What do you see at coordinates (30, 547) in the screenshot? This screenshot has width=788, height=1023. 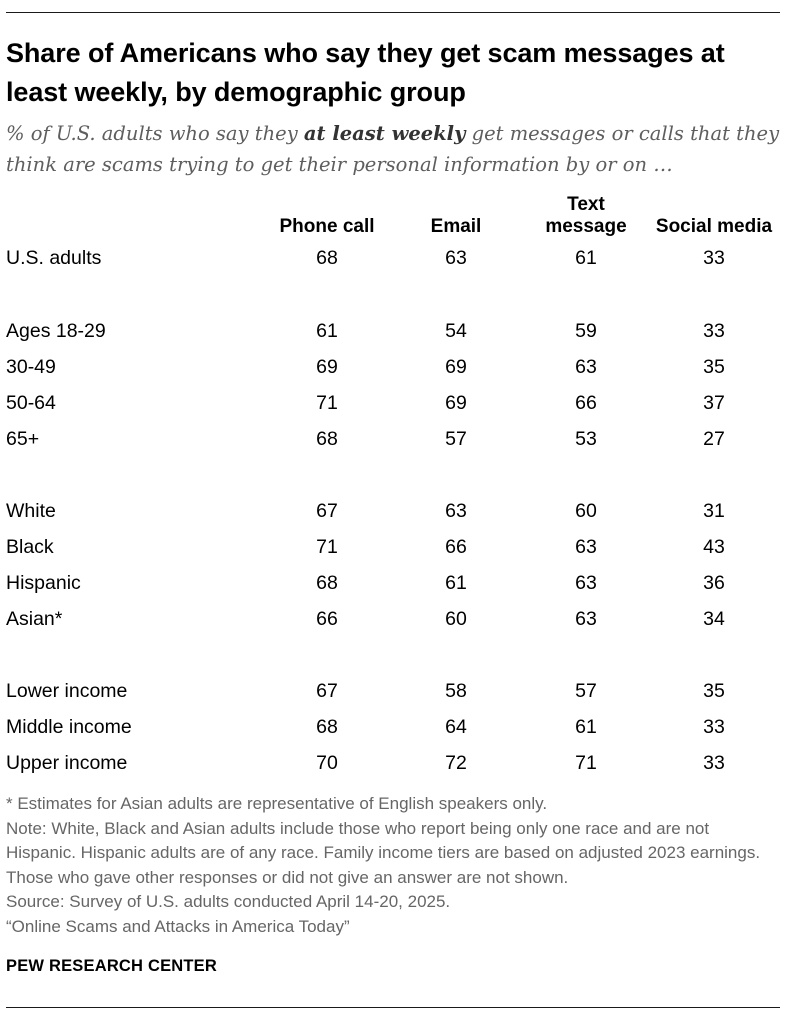 I see `row-label: Black` at bounding box center [30, 547].